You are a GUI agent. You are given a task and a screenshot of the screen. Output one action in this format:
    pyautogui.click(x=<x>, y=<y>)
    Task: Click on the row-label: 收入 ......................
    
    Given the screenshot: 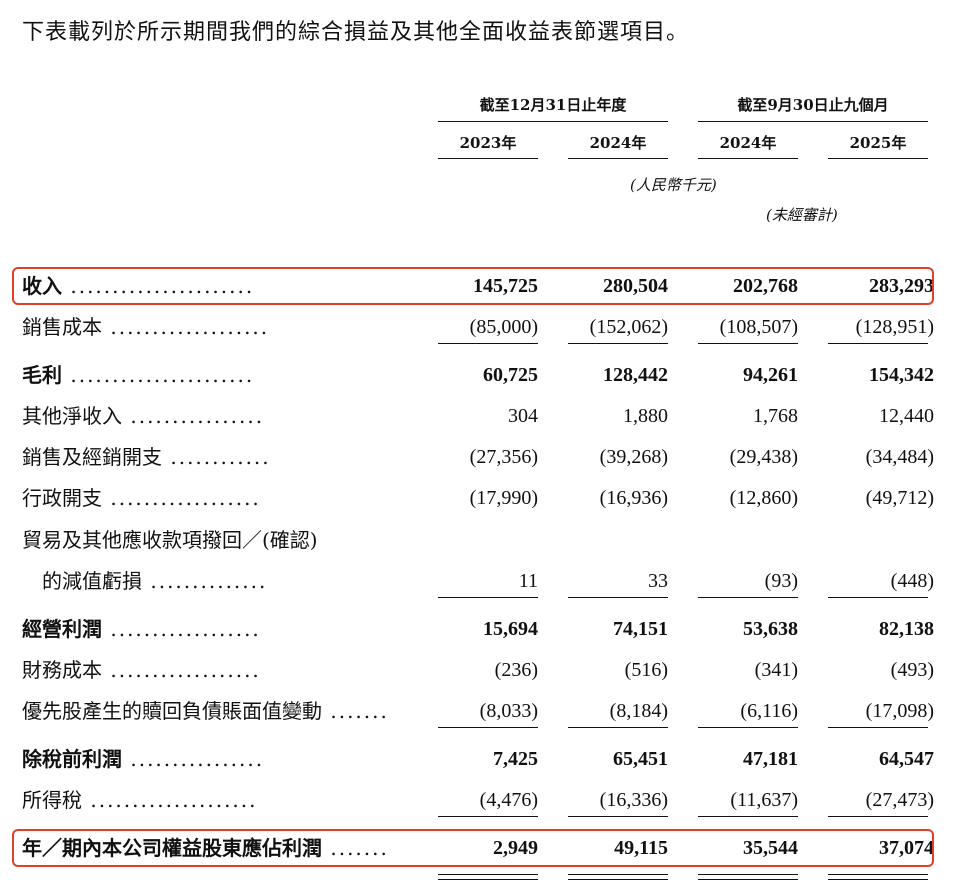 What is the action you would take?
    pyautogui.click(x=218, y=286)
    